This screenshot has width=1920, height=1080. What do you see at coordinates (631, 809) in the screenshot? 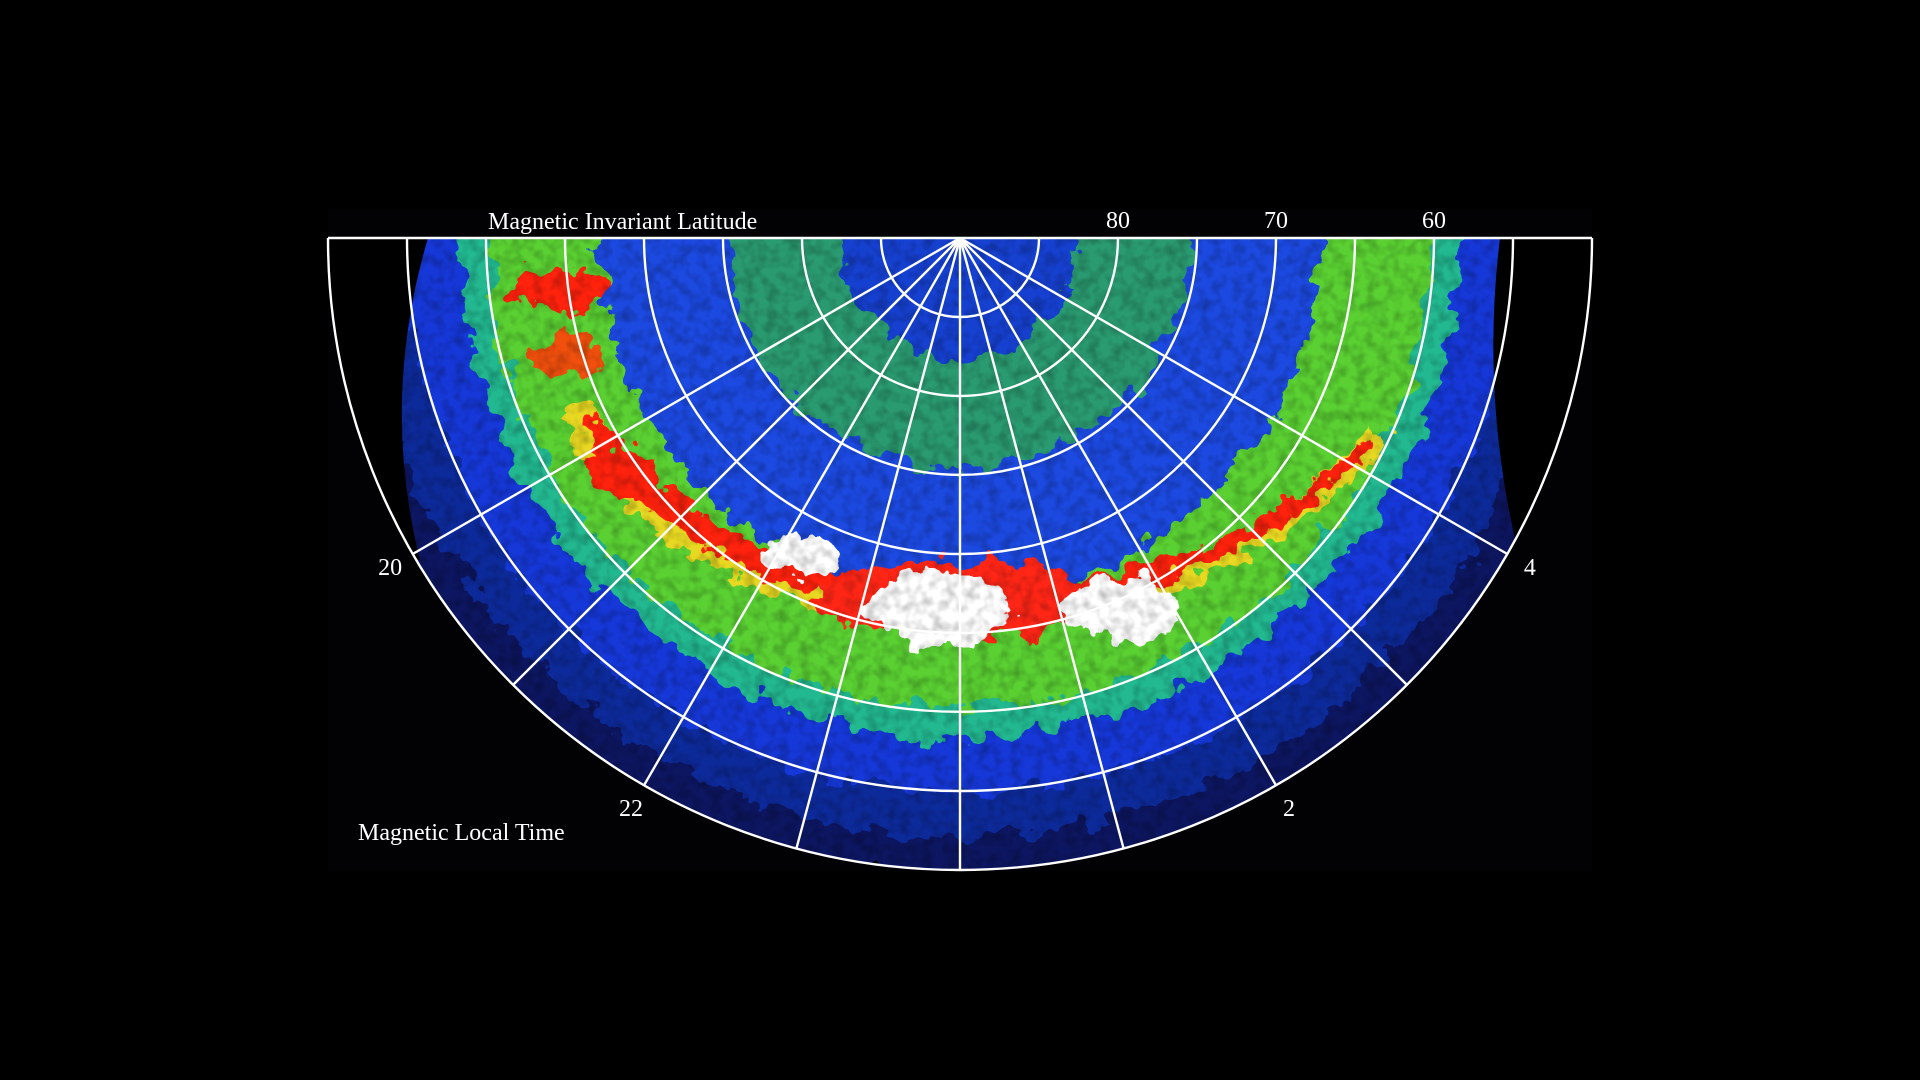
I see `mlt-tick-22: 22` at bounding box center [631, 809].